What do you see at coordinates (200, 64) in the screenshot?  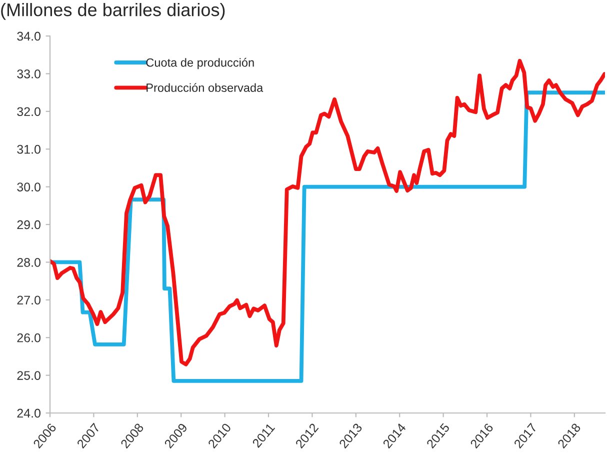 I see `legend-label: Cuota de producción` at bounding box center [200, 64].